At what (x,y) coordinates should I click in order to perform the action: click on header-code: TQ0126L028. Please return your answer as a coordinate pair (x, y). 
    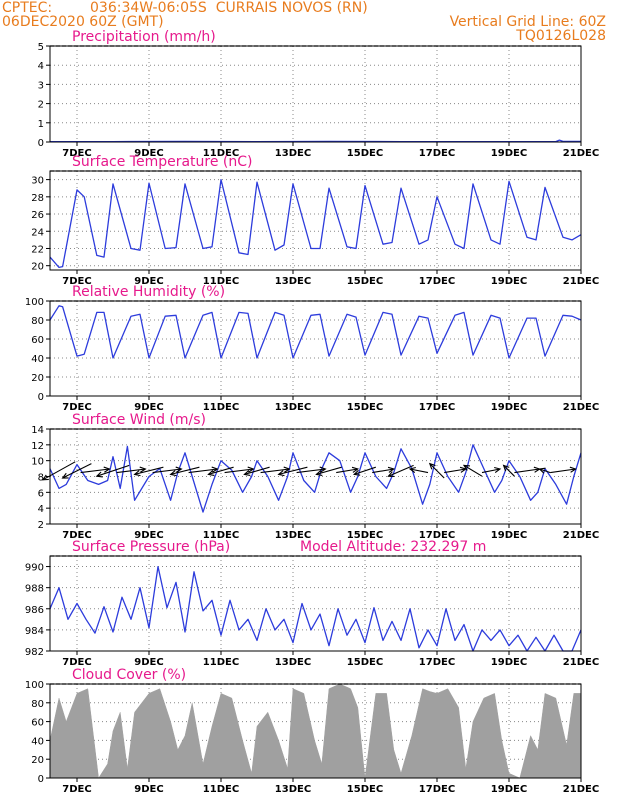
    Looking at the image, I should click on (561, 36).